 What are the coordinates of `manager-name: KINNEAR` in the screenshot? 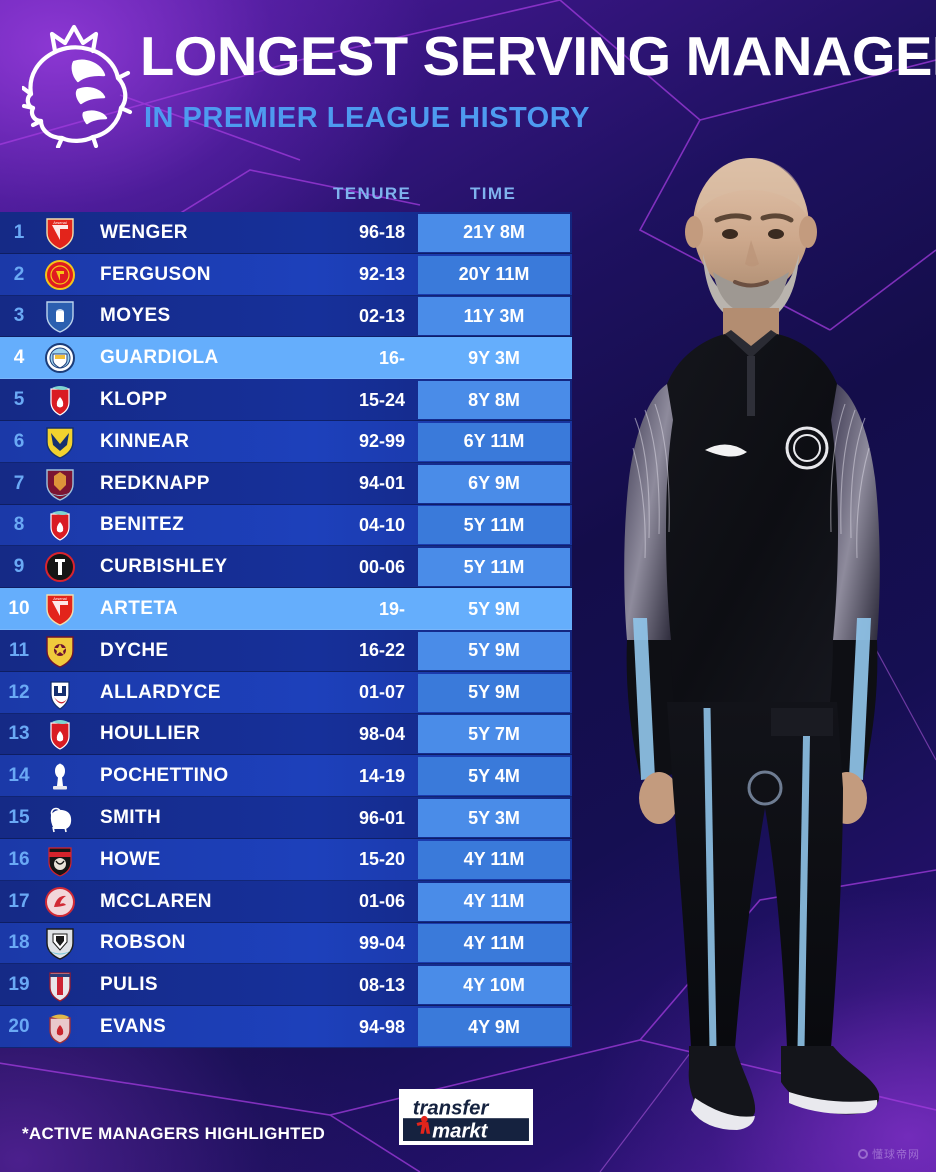 It's located at (145, 441).